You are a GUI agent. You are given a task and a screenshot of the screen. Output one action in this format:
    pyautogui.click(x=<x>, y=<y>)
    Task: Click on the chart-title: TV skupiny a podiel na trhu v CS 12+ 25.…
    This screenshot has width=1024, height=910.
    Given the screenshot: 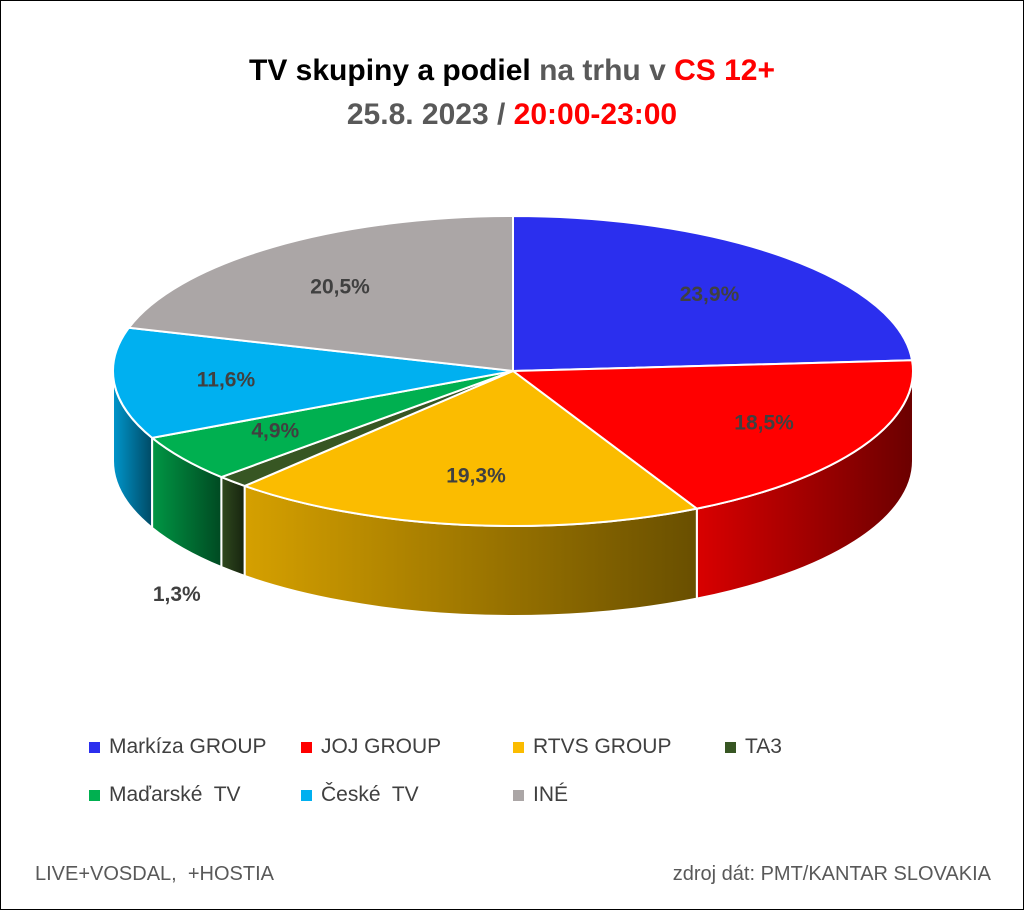 What is the action you would take?
    pyautogui.click(x=512, y=93)
    